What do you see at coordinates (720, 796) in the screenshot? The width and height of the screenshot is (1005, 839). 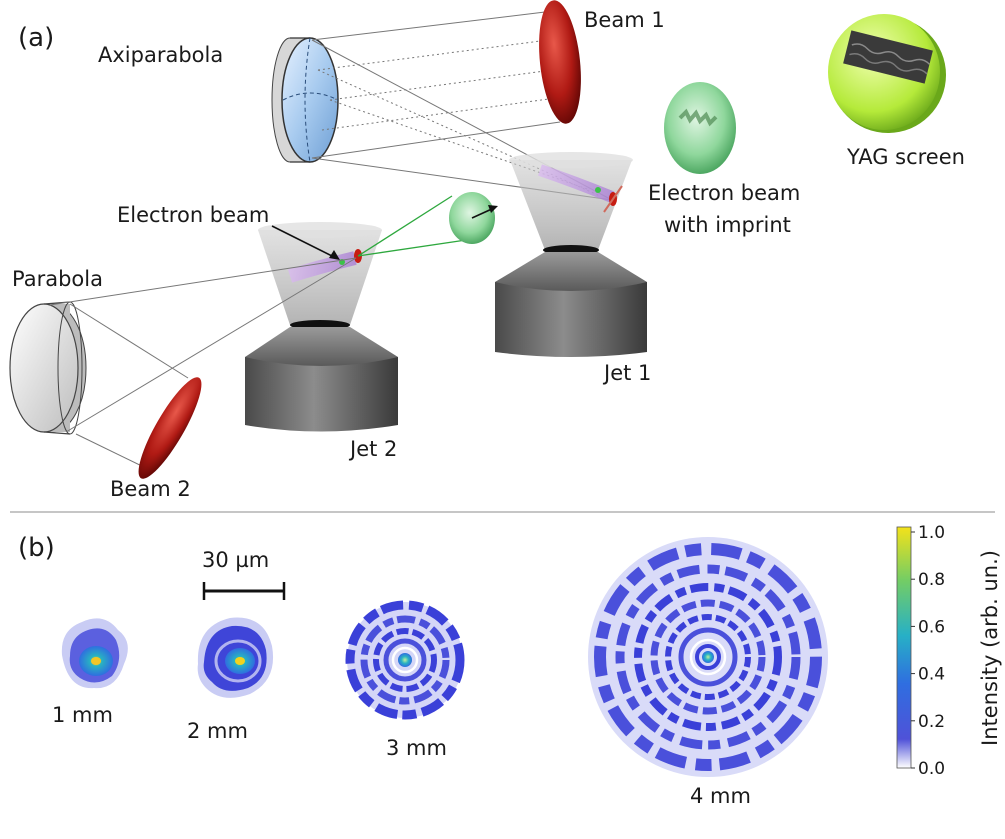 I see `spot-4mm-label: 4 mm` at bounding box center [720, 796].